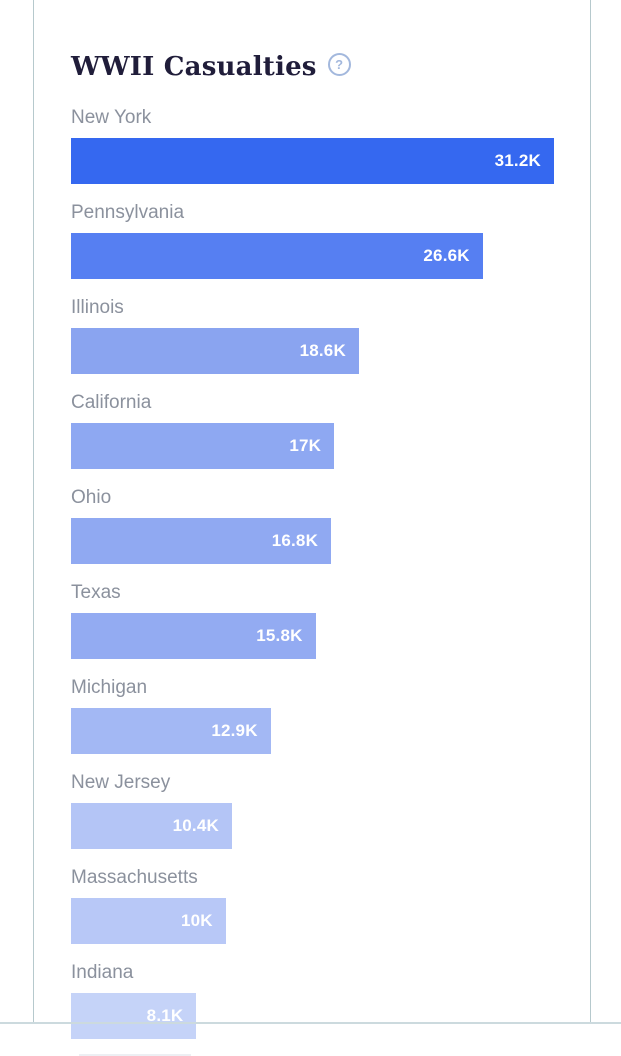  What do you see at coordinates (203, 446) in the screenshot?
I see `bar: 17K` at bounding box center [203, 446].